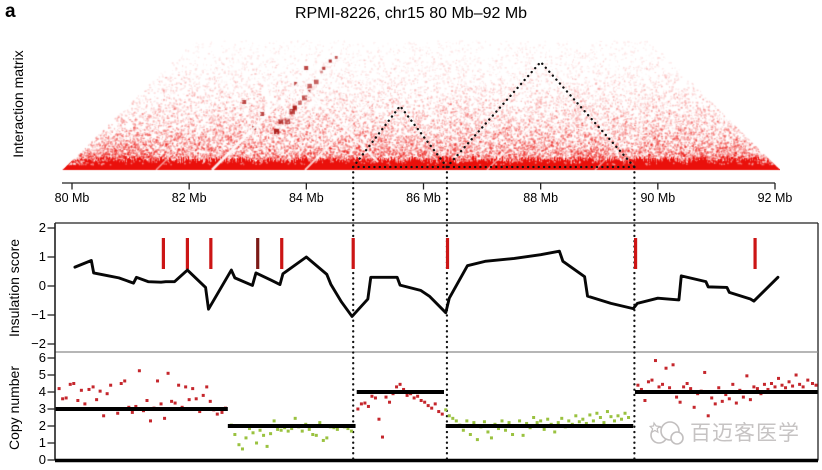  What do you see at coordinates (42, 374) in the screenshot?
I see `copy-number-y-tick-label: 5` at bounding box center [42, 374].